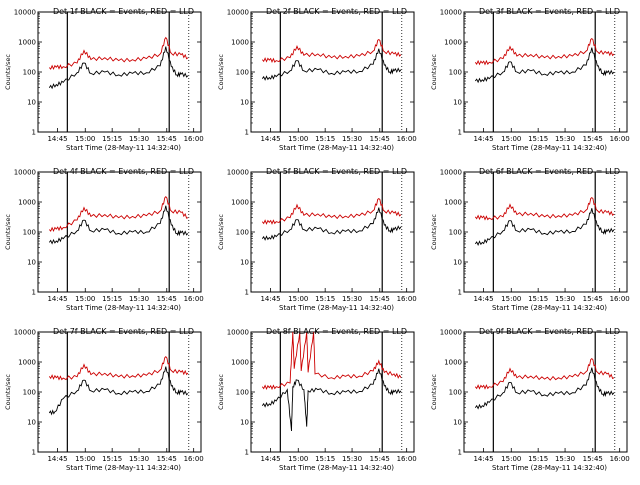  I want to click on panel-title: Det 8f BLACK = Events, RED = LLD, so click(336, 331).